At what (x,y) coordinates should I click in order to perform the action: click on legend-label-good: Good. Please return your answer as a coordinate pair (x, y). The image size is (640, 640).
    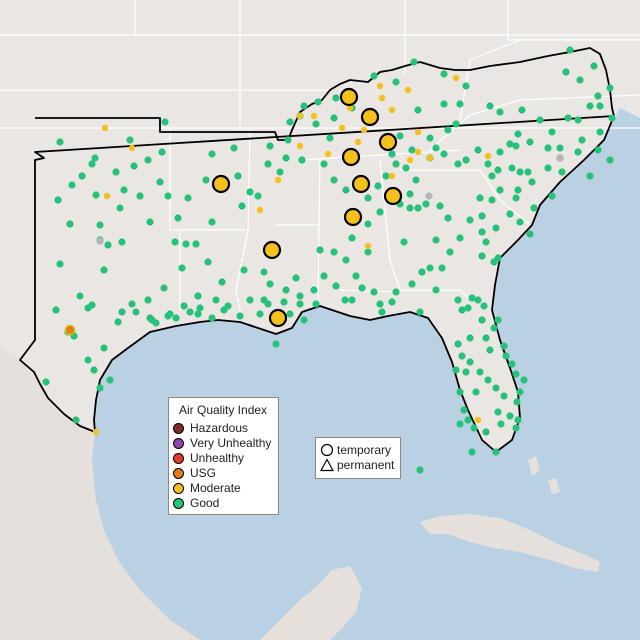
    Looking at the image, I should click on (205, 503).